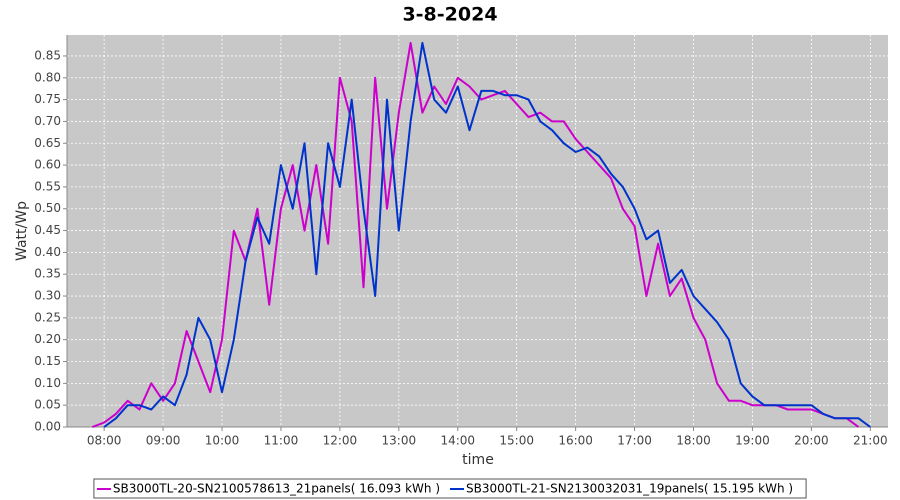  What do you see at coordinates (47, 296) in the screenshot?
I see `y-tick-label: 0.30` at bounding box center [47, 296].